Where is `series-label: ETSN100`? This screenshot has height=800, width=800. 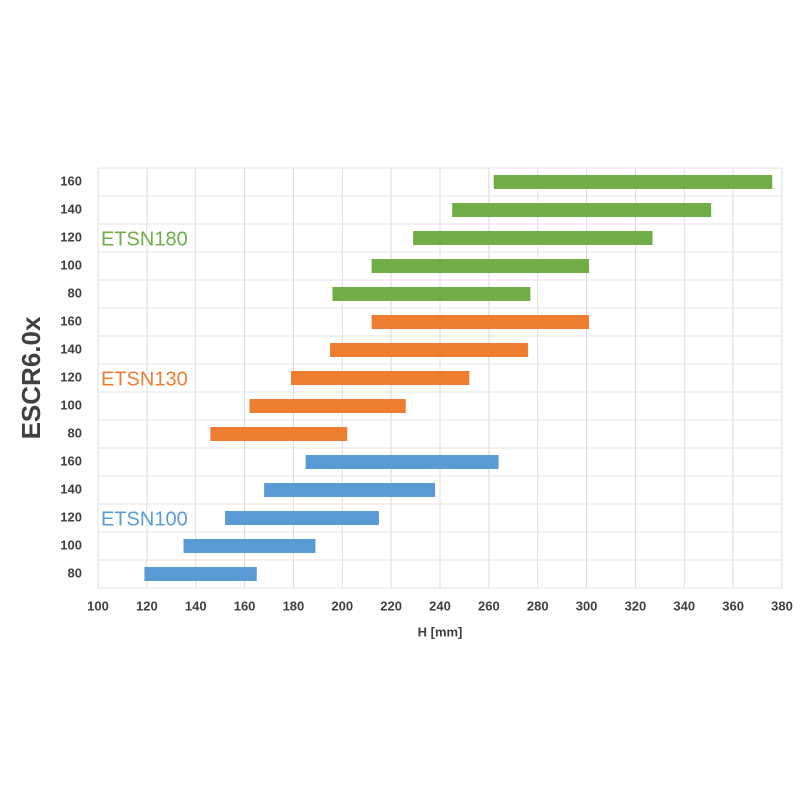
series-label: ETSN100 is located at coordinates (144, 519).